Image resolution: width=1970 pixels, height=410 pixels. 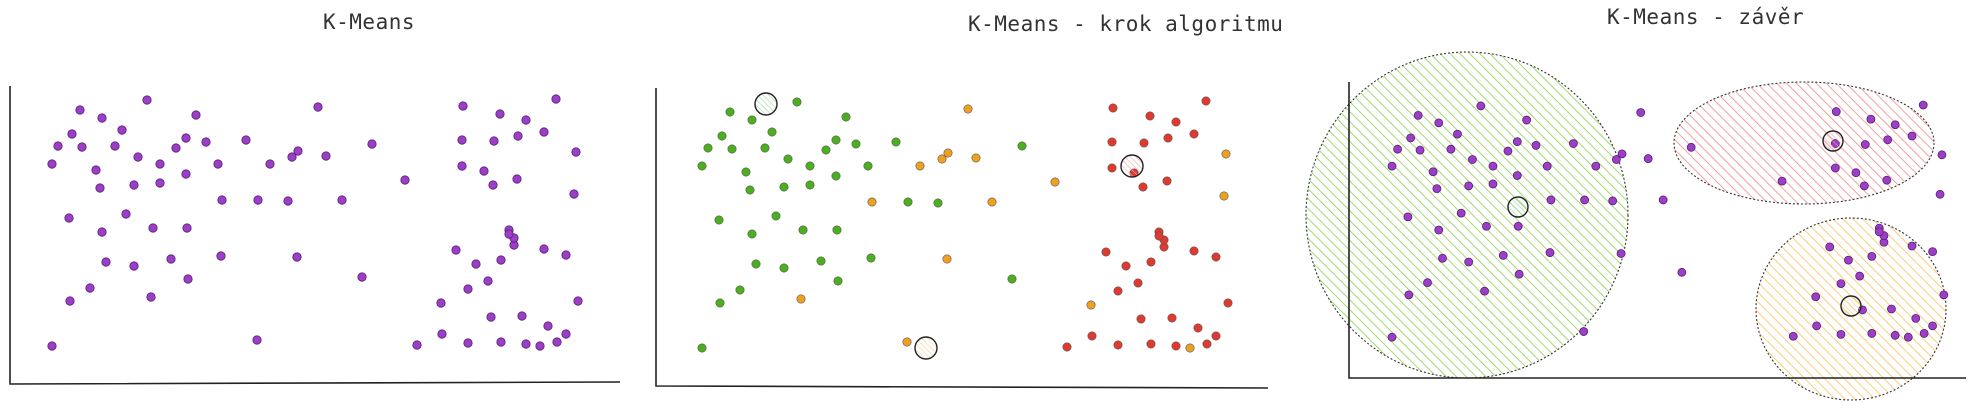 What do you see at coordinates (1851, 306) in the screenshot?
I see `centroid-orange-final` at bounding box center [1851, 306].